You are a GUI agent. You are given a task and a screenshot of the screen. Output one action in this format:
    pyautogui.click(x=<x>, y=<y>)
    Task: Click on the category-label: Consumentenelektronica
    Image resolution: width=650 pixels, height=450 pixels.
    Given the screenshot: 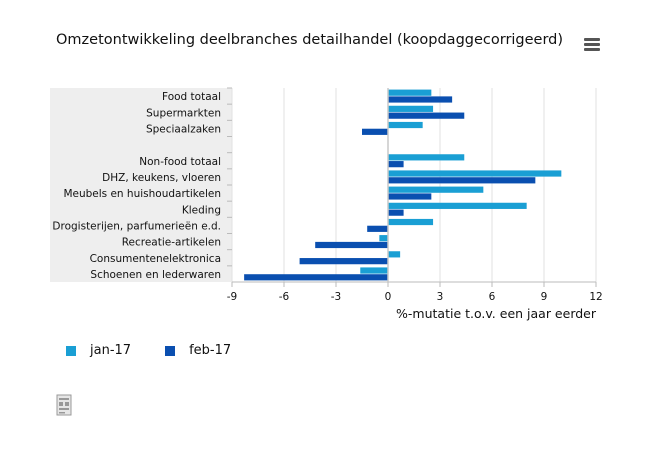 What is the action you would take?
    pyautogui.click(x=155, y=259)
    